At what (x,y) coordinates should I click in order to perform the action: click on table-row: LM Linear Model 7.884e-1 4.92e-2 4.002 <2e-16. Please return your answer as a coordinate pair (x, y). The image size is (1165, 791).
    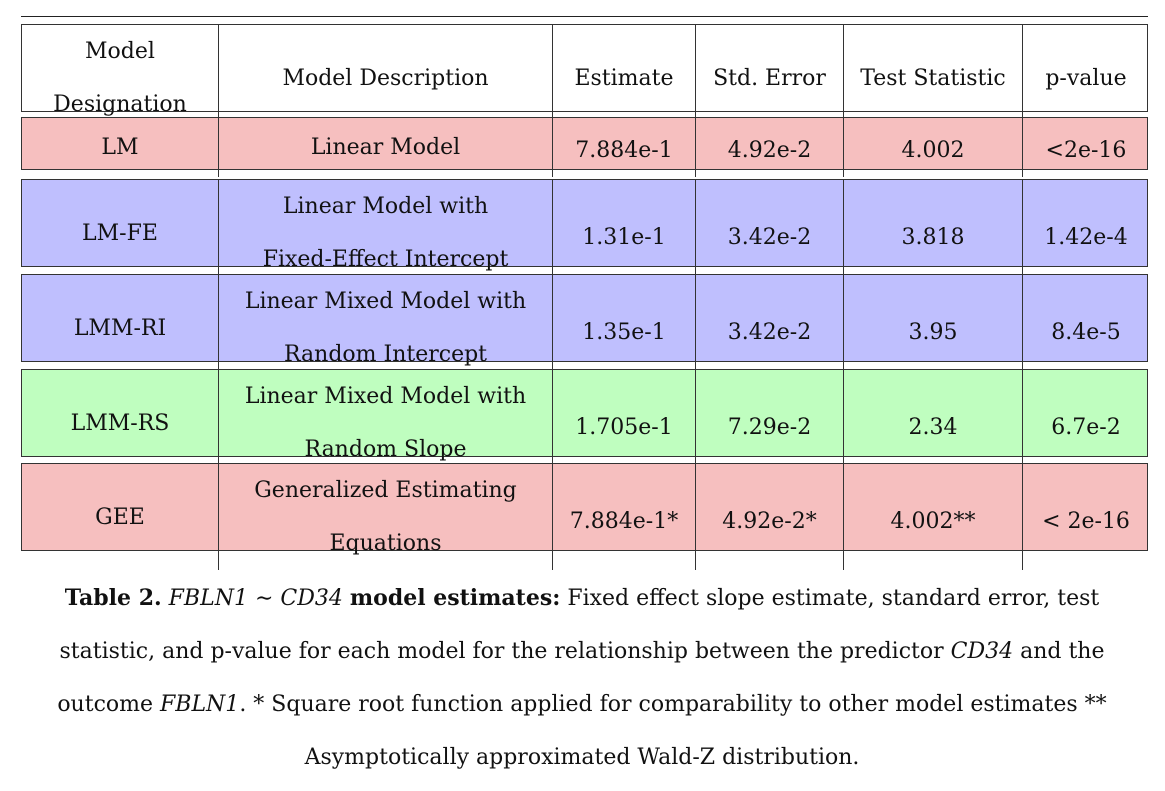
    Looking at the image, I should click on (584, 147).